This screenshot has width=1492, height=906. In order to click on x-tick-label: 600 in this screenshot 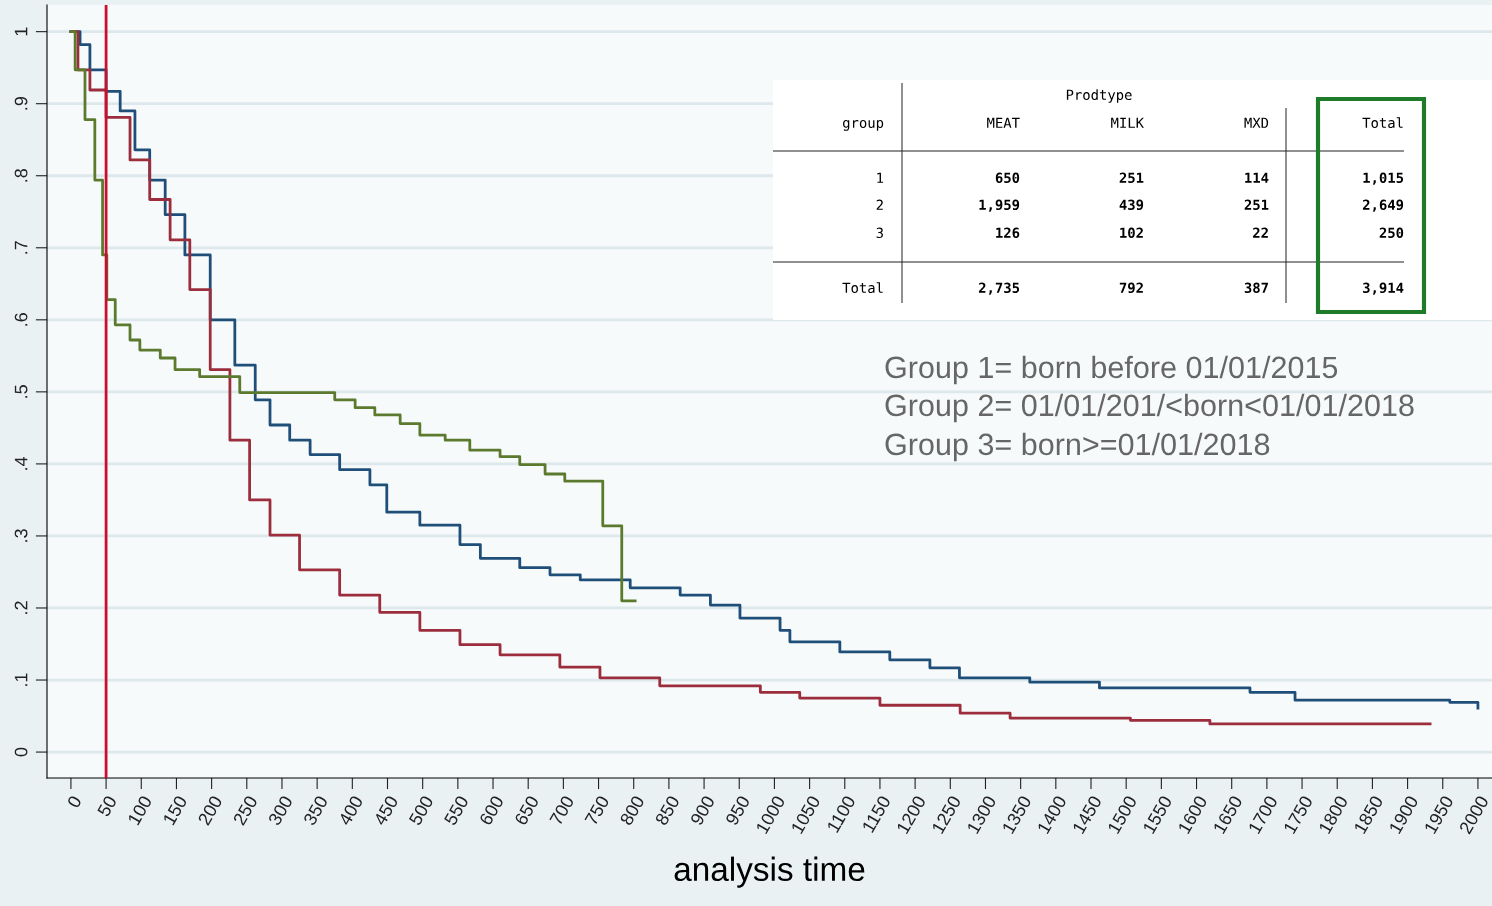, I will do `click(491, 810)`.